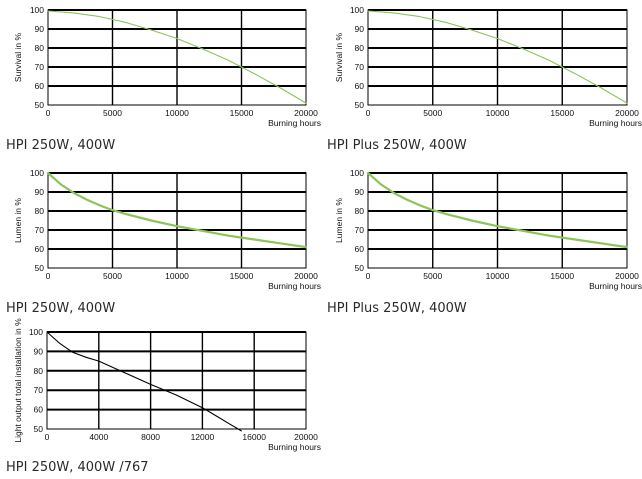  Describe the element at coordinates (98, 437) in the screenshot. I see `x-tick-label: 4000` at that location.